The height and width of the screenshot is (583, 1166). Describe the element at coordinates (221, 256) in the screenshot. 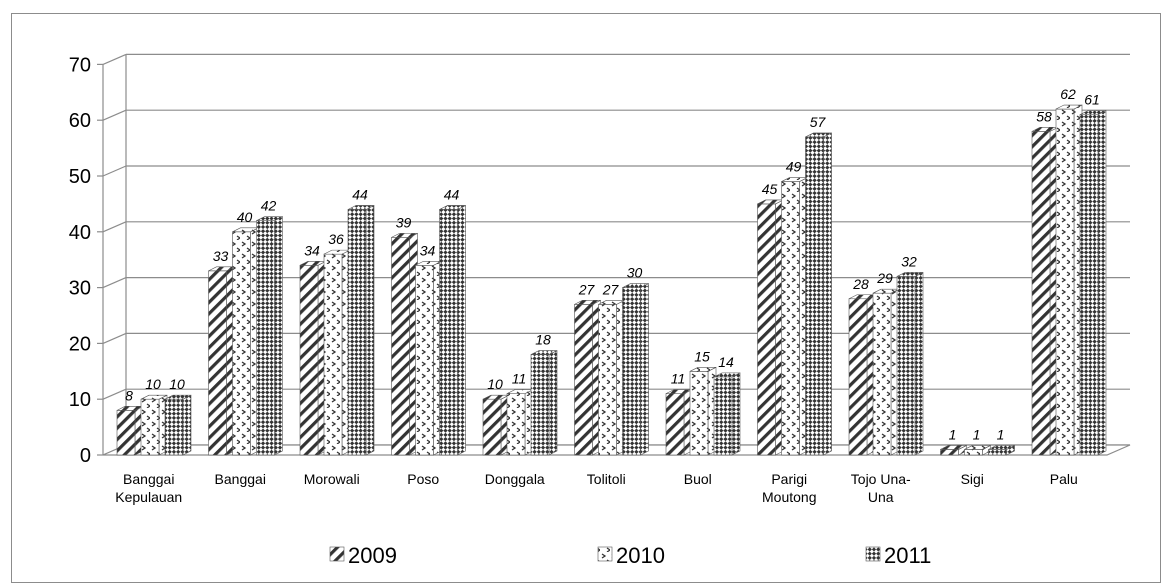

I see `data-label: 33` at that location.